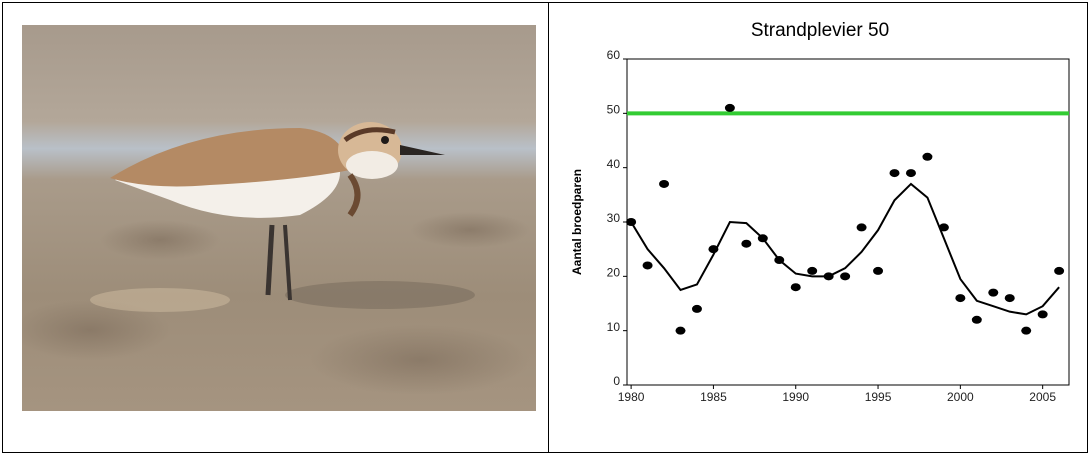  I want to click on x-tick-label: 1985, so click(713, 397).